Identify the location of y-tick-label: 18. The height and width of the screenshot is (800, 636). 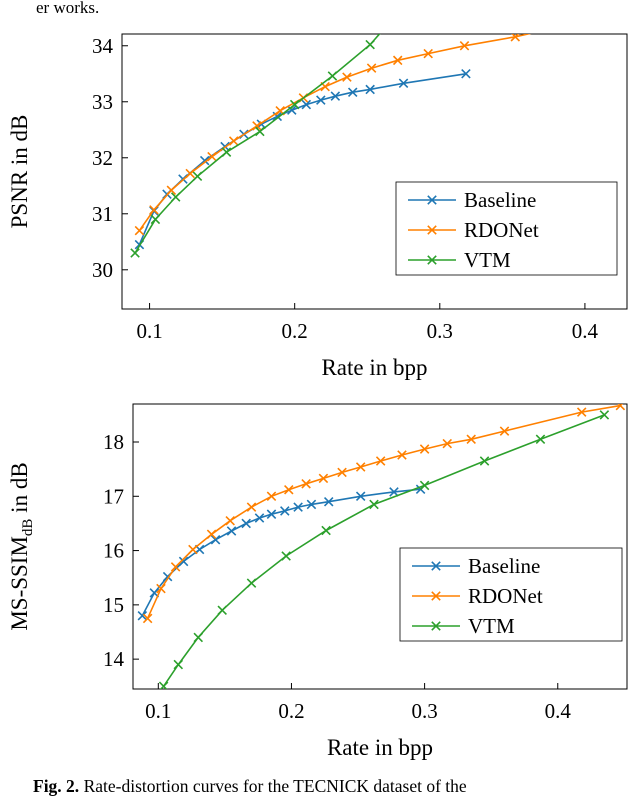
(113, 442).